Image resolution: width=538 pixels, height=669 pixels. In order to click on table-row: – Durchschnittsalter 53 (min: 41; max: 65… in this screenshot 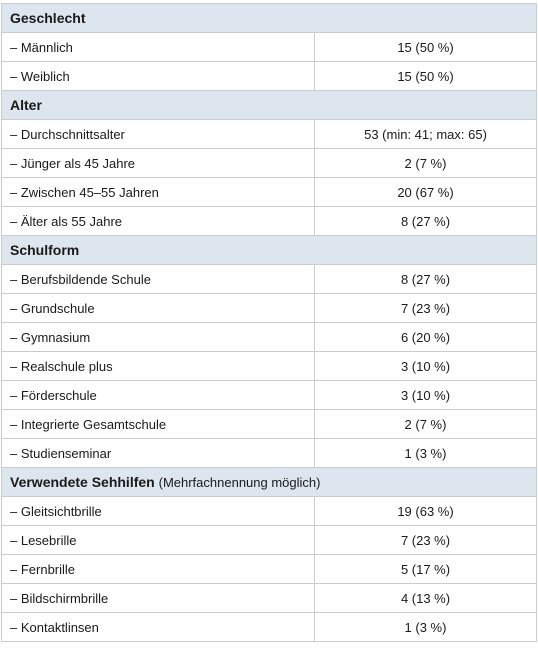, I will do `click(269, 134)`.